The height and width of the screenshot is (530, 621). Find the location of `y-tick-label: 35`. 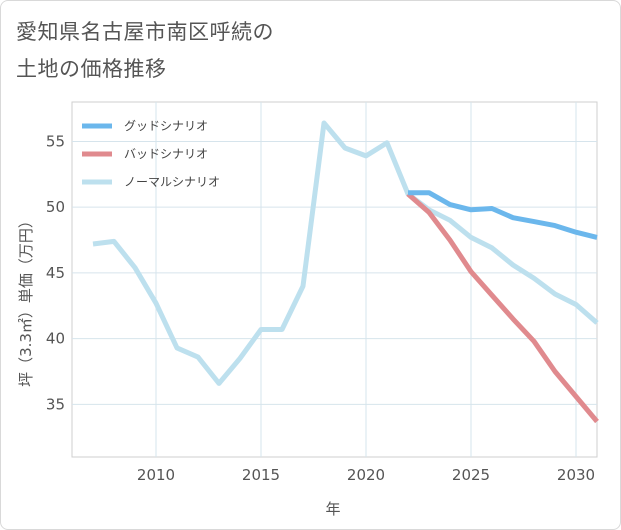

y-tick-label: 35 is located at coordinates (55, 404).